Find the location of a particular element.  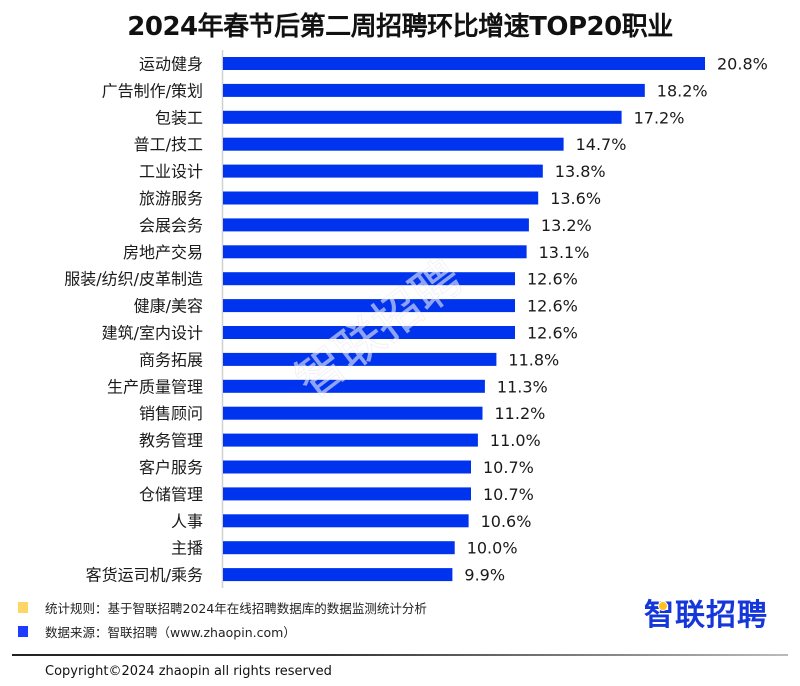

legend-yellow-square is located at coordinates (23, 607).